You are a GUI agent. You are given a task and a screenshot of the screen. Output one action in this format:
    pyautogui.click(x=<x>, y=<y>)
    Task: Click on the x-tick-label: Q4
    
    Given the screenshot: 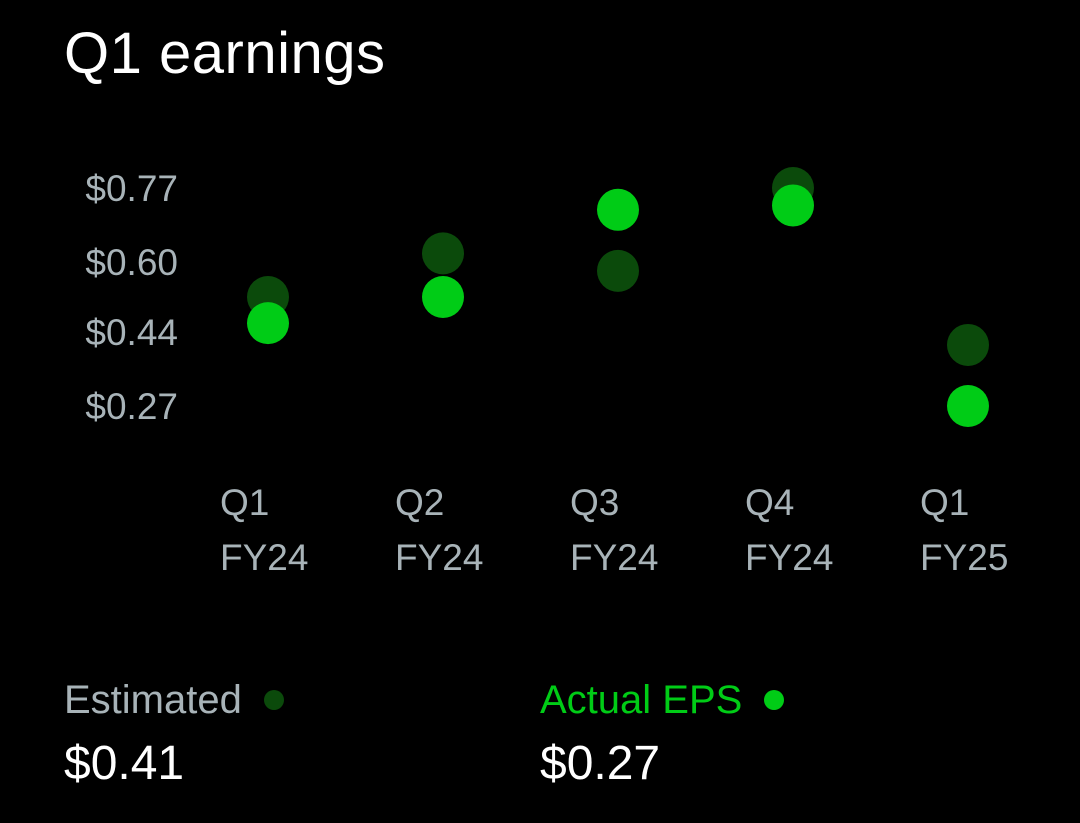 What is the action you would take?
    pyautogui.click(x=769, y=502)
    